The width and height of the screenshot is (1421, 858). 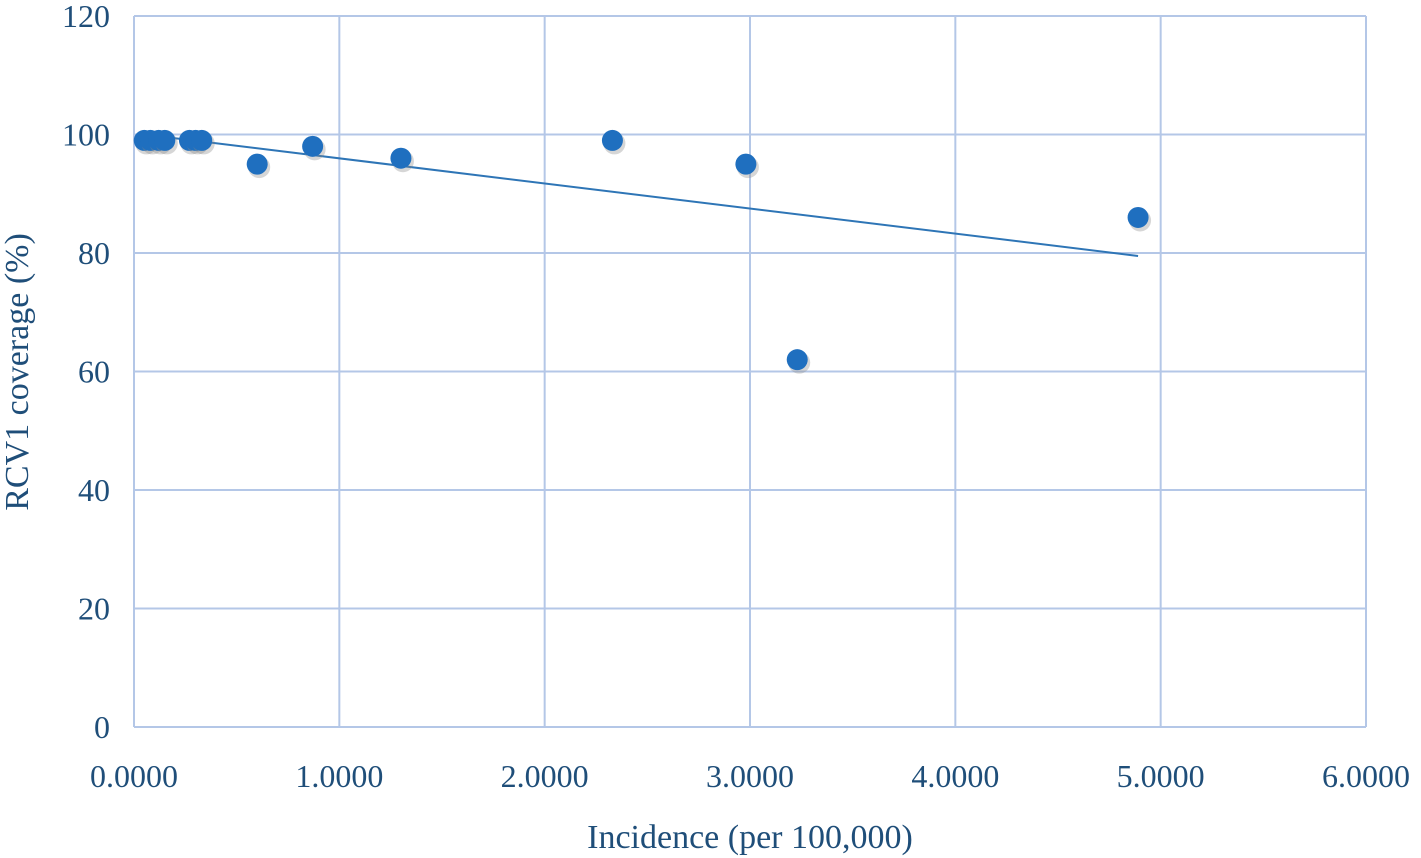 I want to click on x-tick-label: 6.0000, so click(x=1366, y=776).